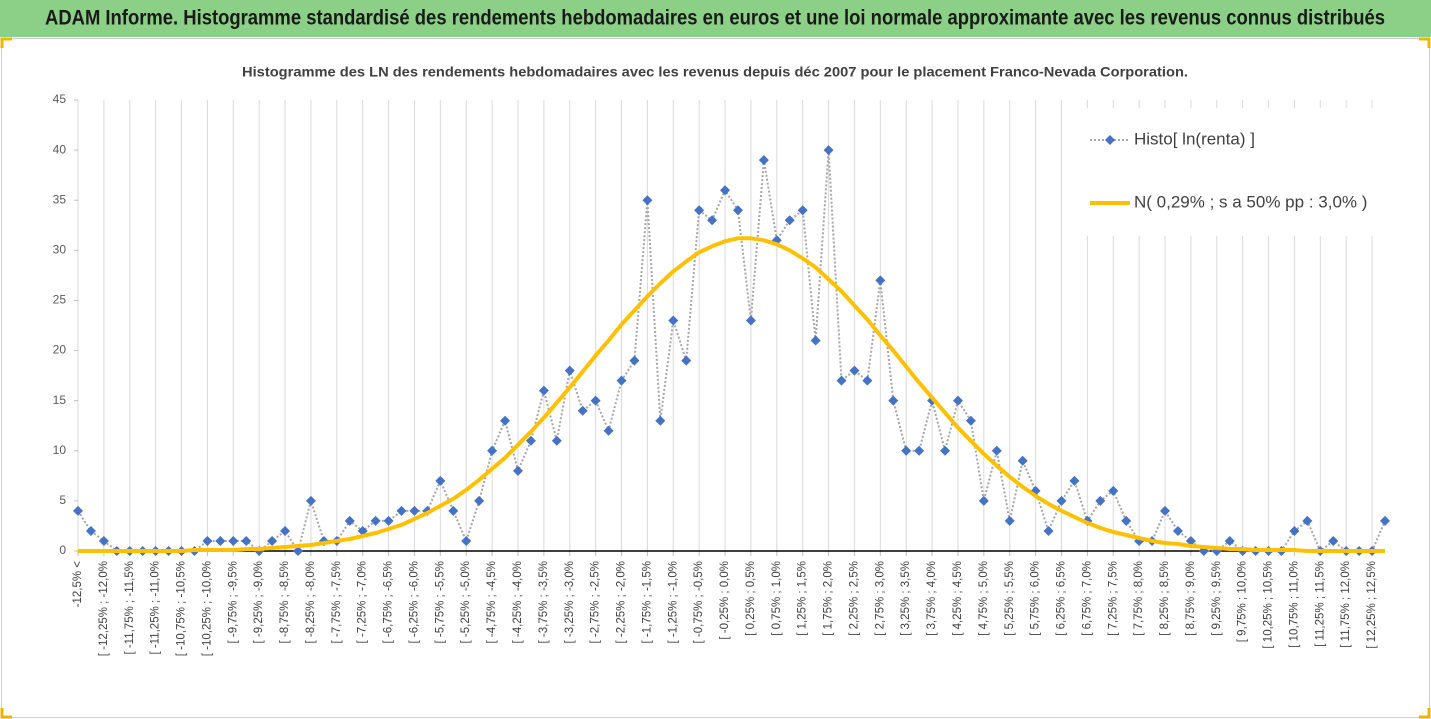 The height and width of the screenshot is (719, 1431). I want to click on y-tick-label: 30, so click(60, 250).